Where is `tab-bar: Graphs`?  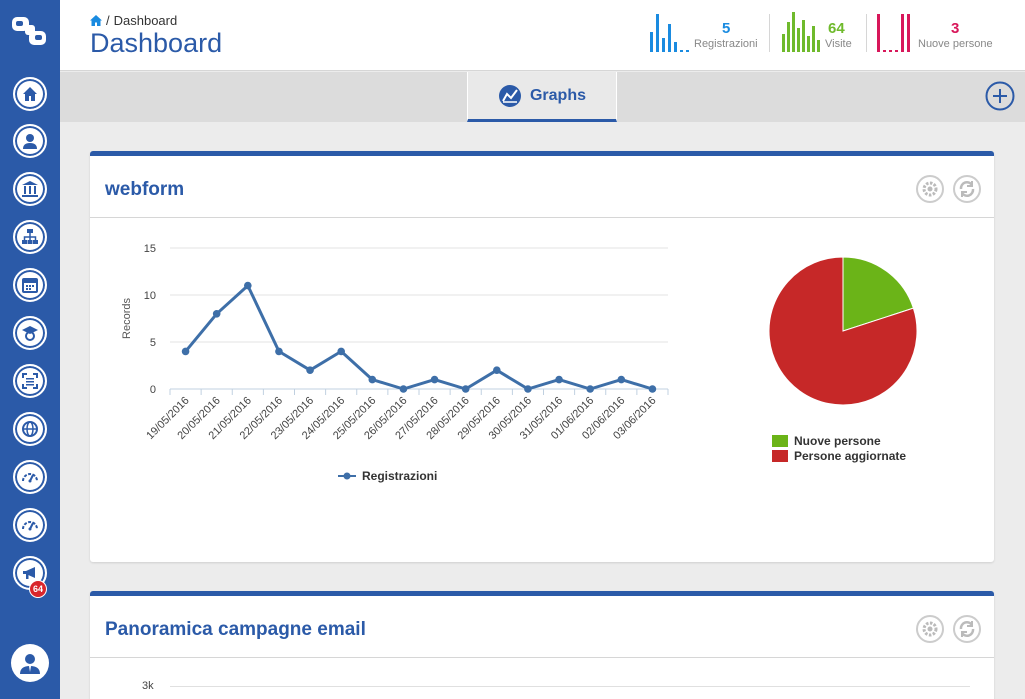
tab-bar: Graphs is located at coordinates (542, 97).